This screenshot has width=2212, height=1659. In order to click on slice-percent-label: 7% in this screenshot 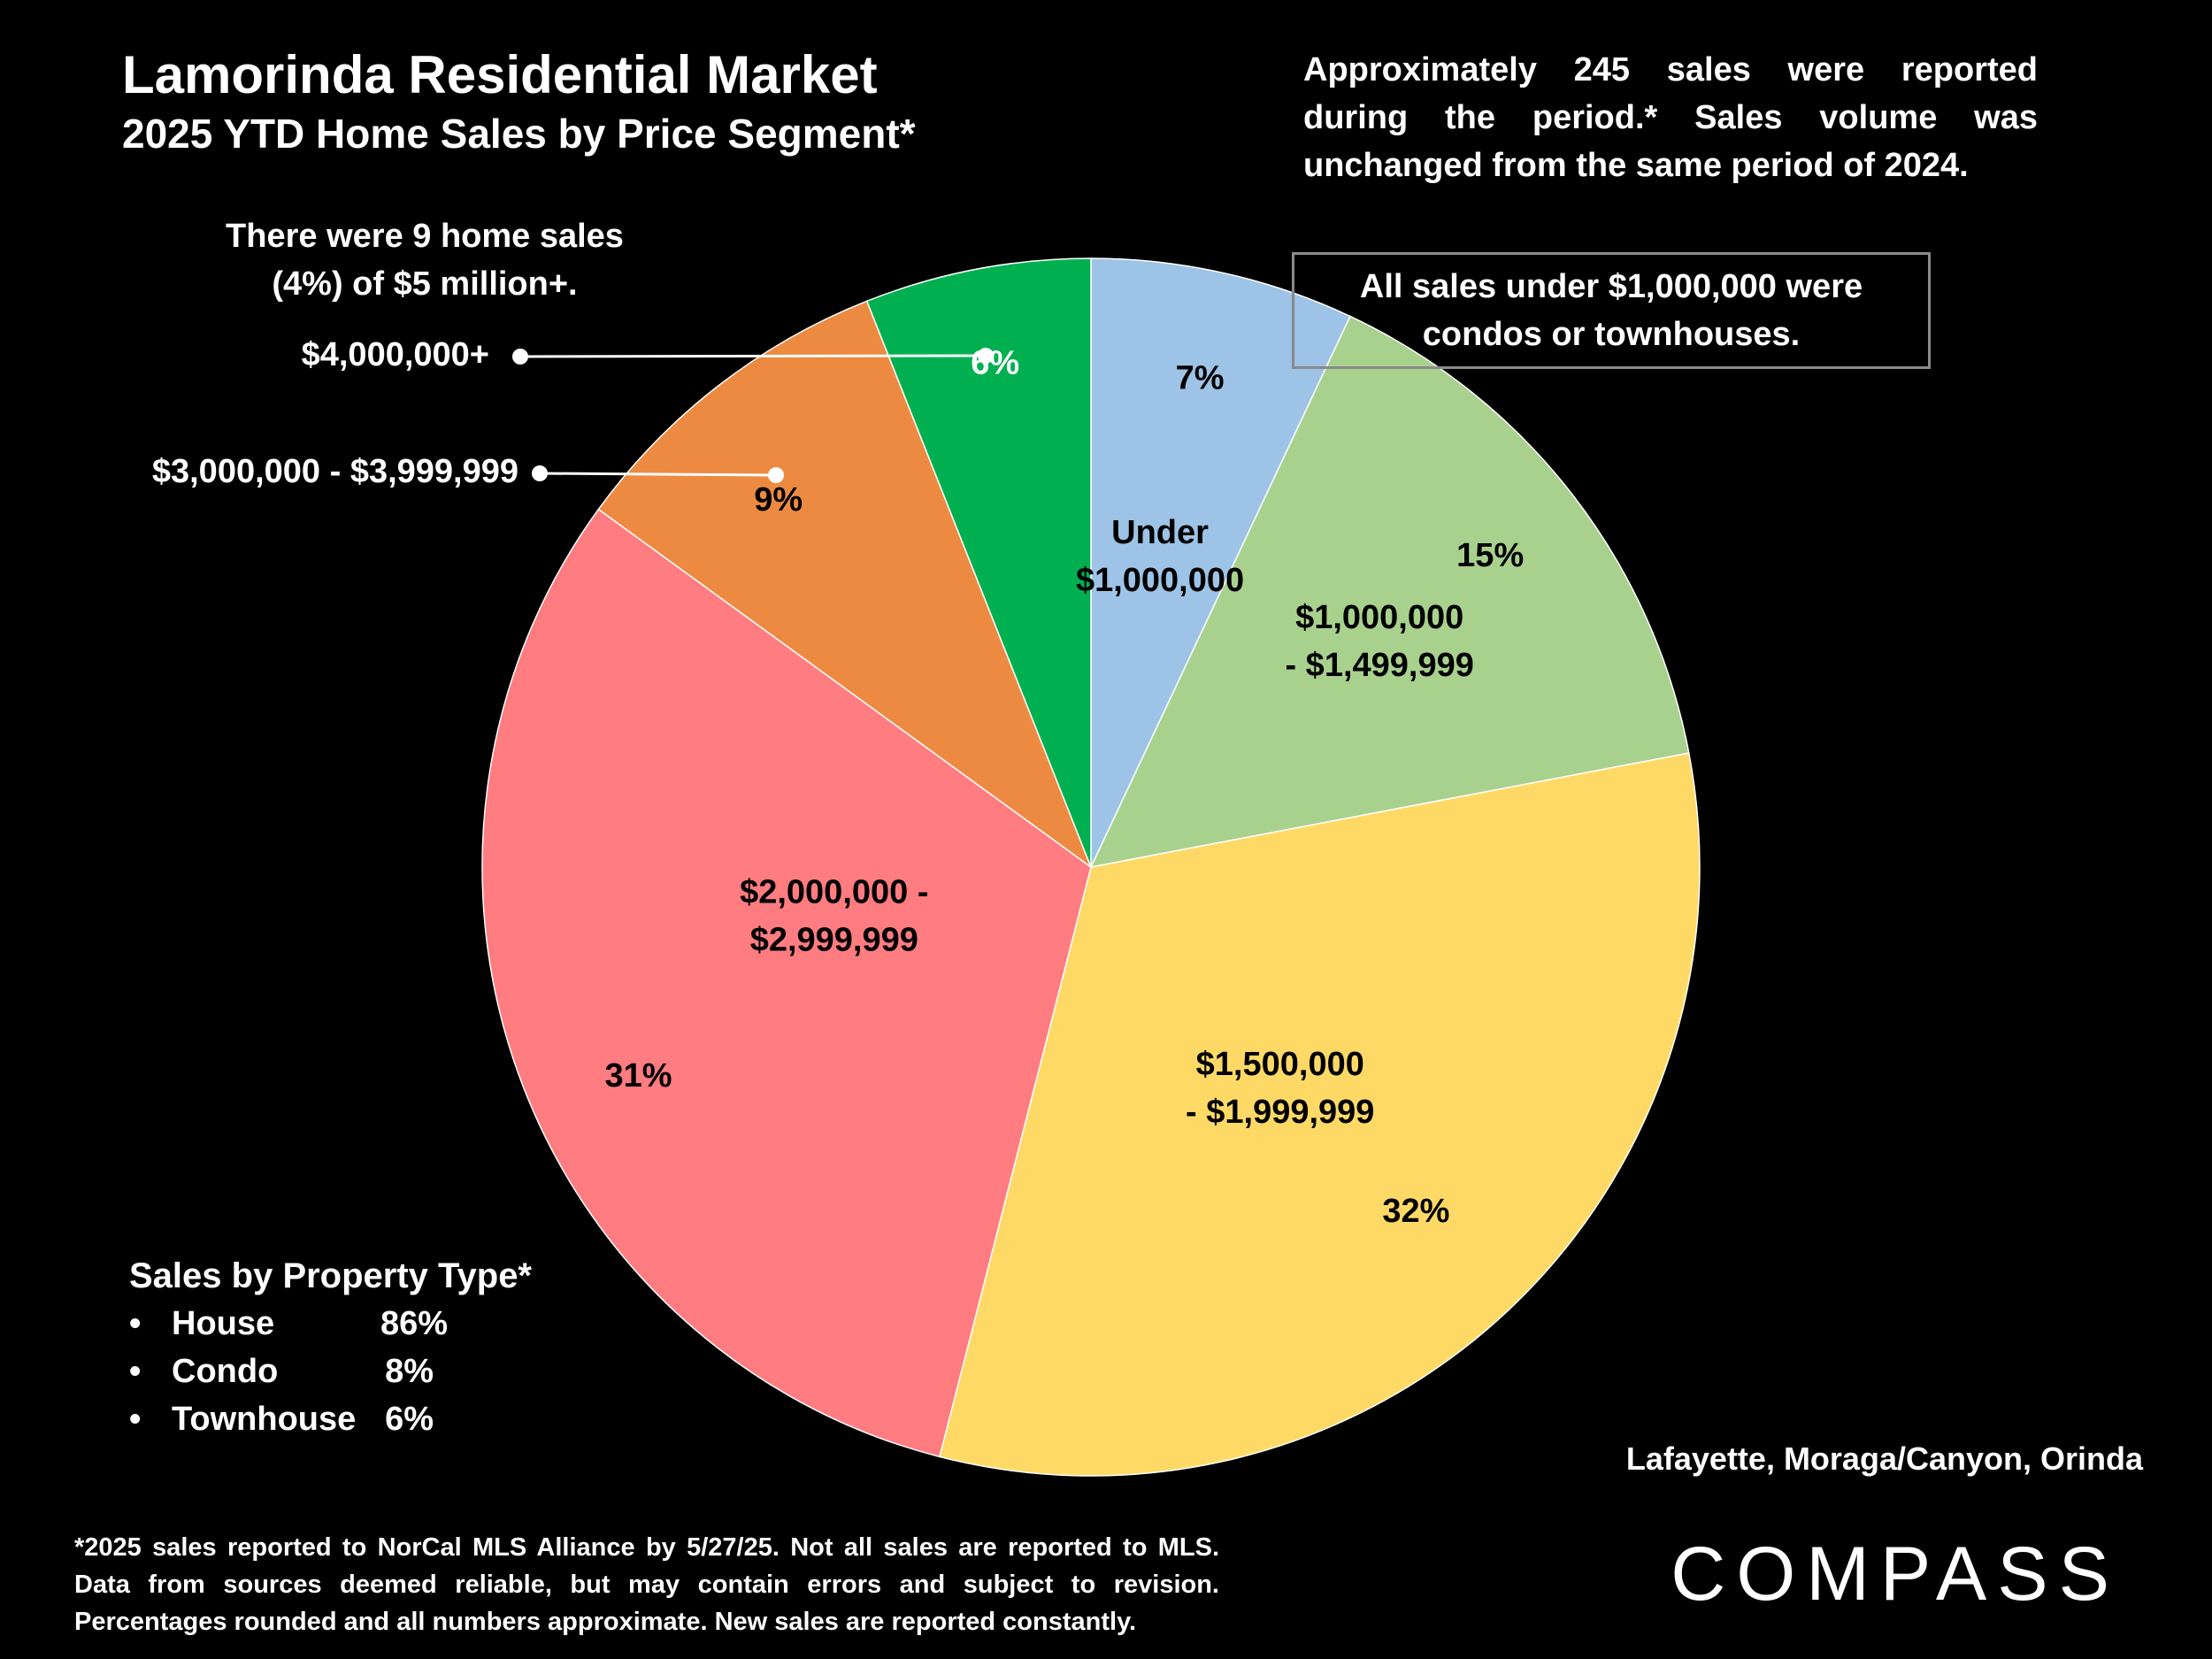, I will do `click(1201, 377)`.